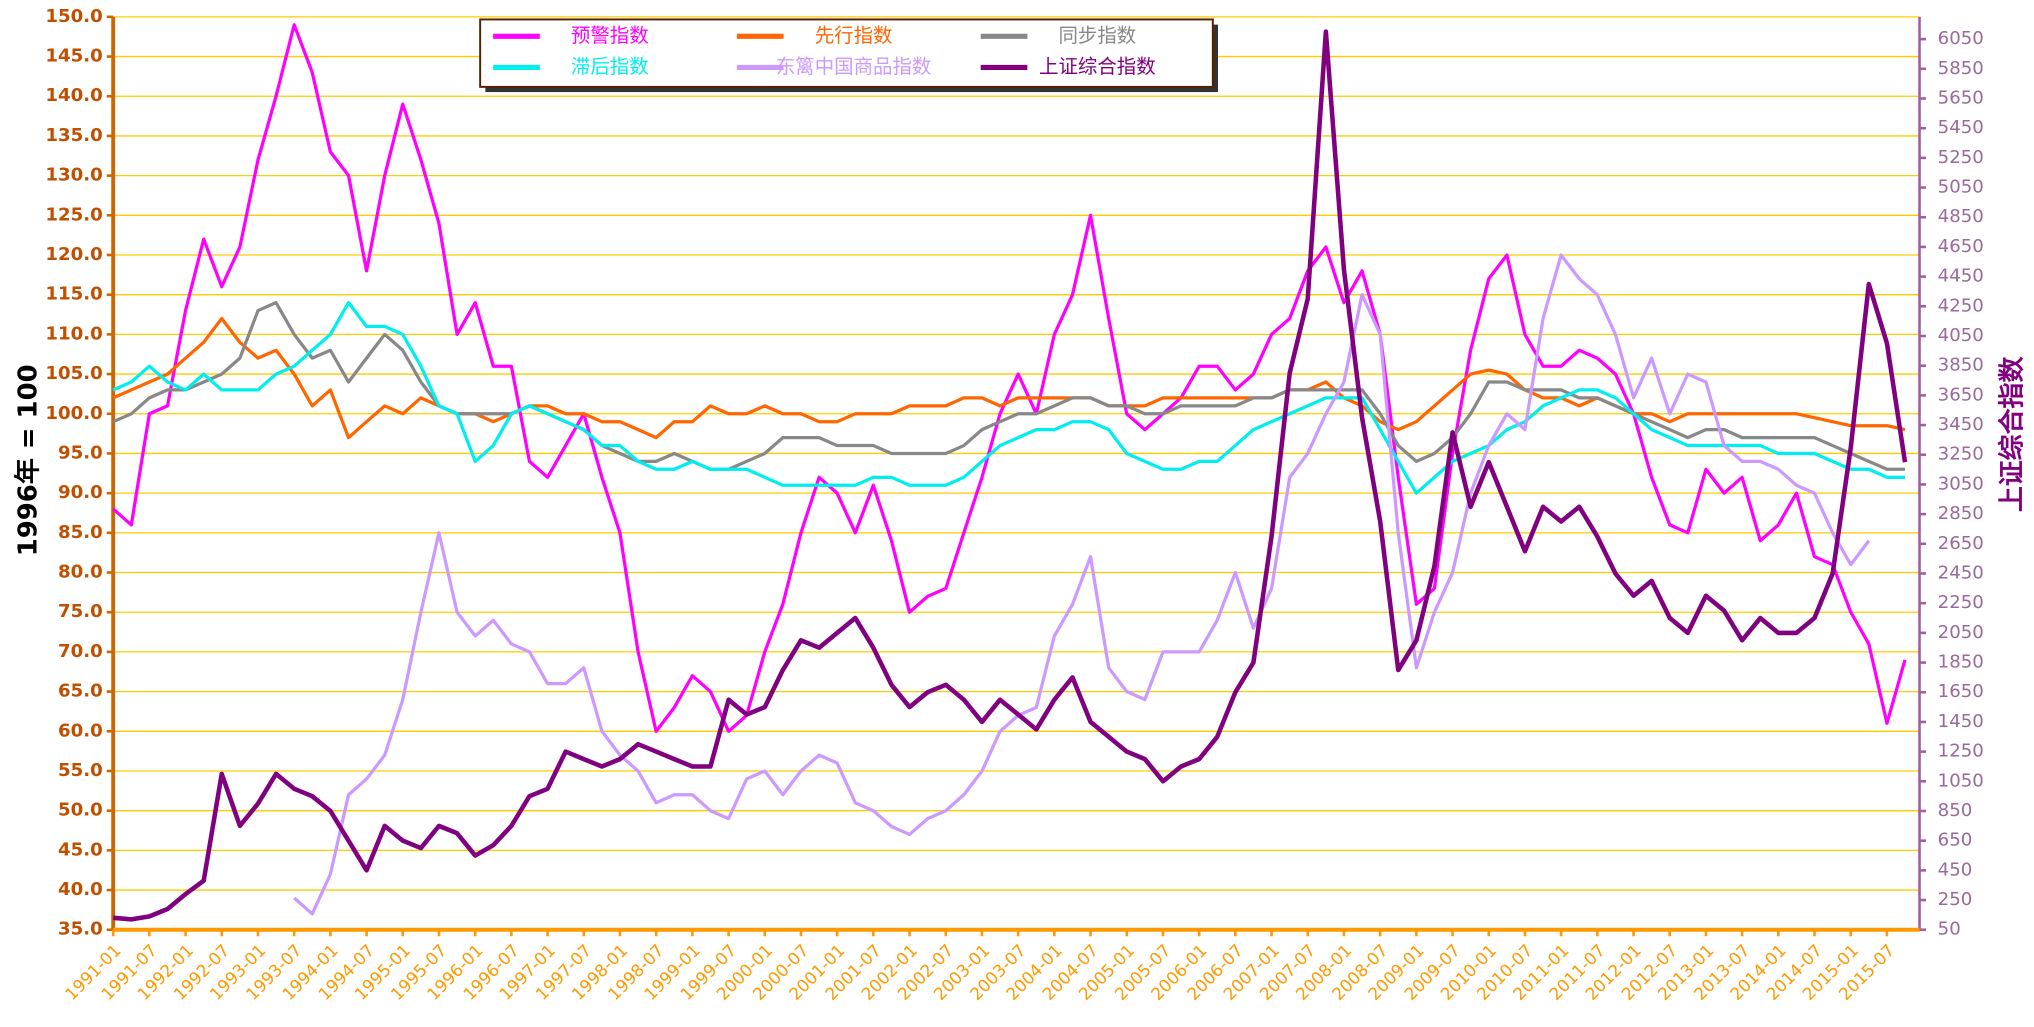  Describe the element at coordinates (1961, 68) in the screenshot. I see `y2-tick-label: 5850` at that location.